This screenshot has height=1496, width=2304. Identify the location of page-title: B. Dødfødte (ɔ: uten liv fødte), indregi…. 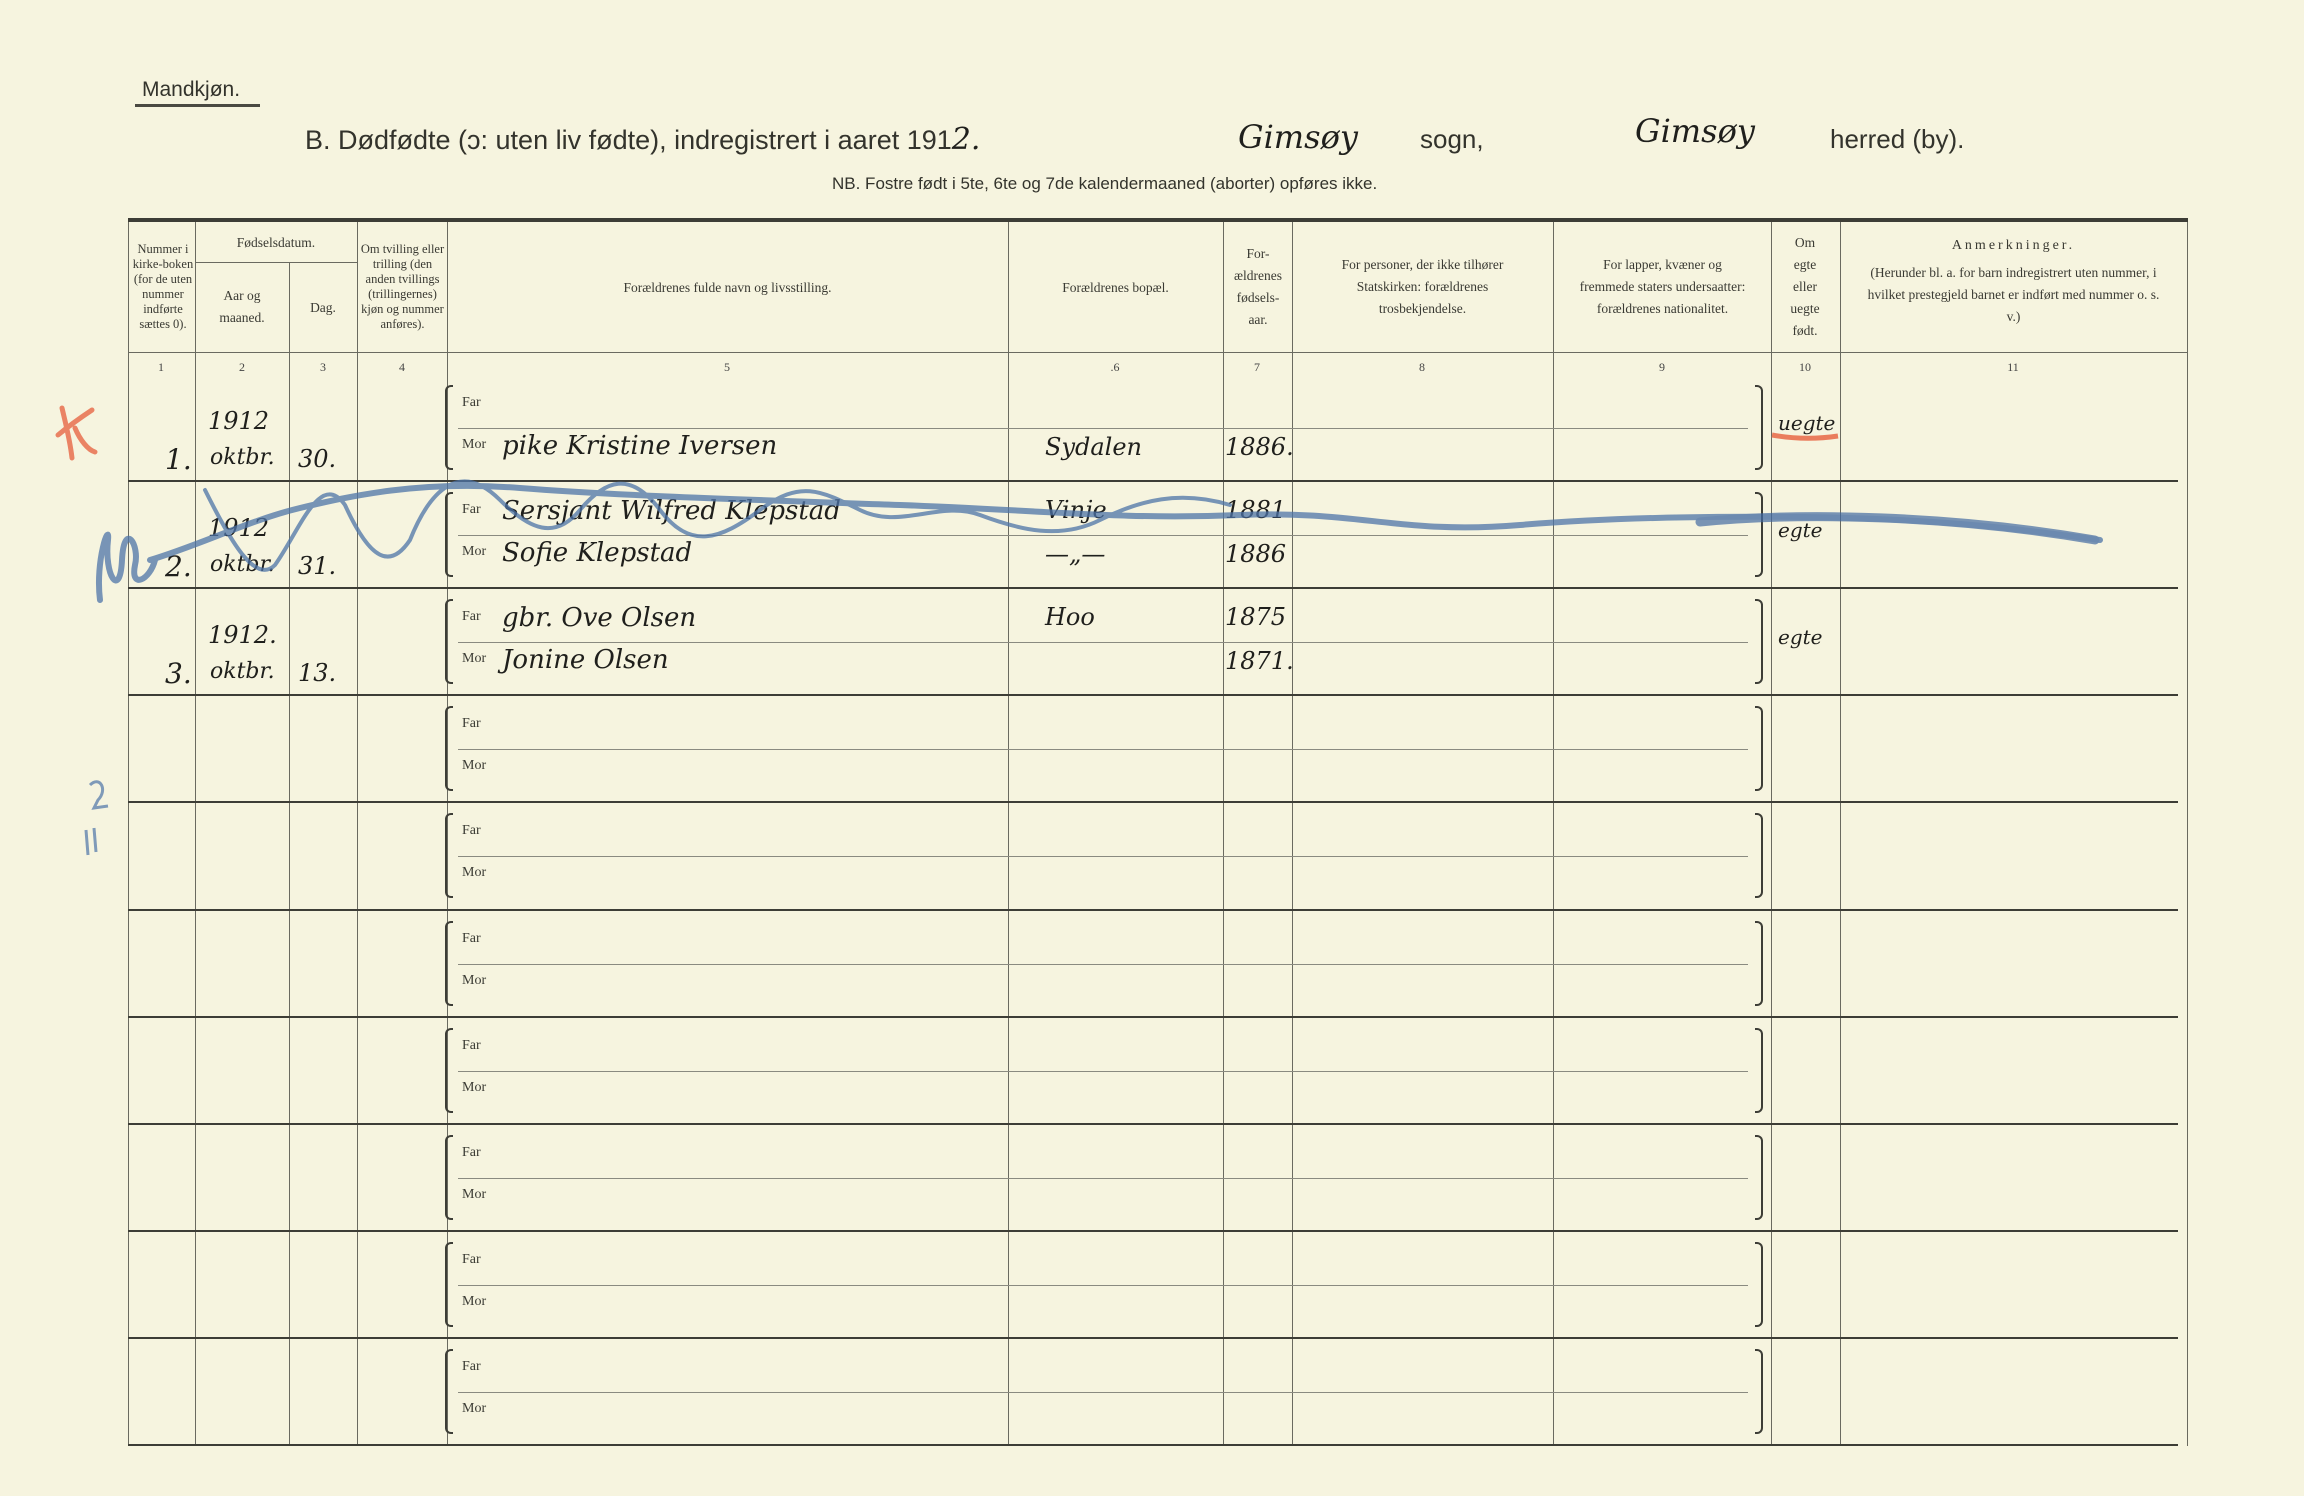
(642, 139).